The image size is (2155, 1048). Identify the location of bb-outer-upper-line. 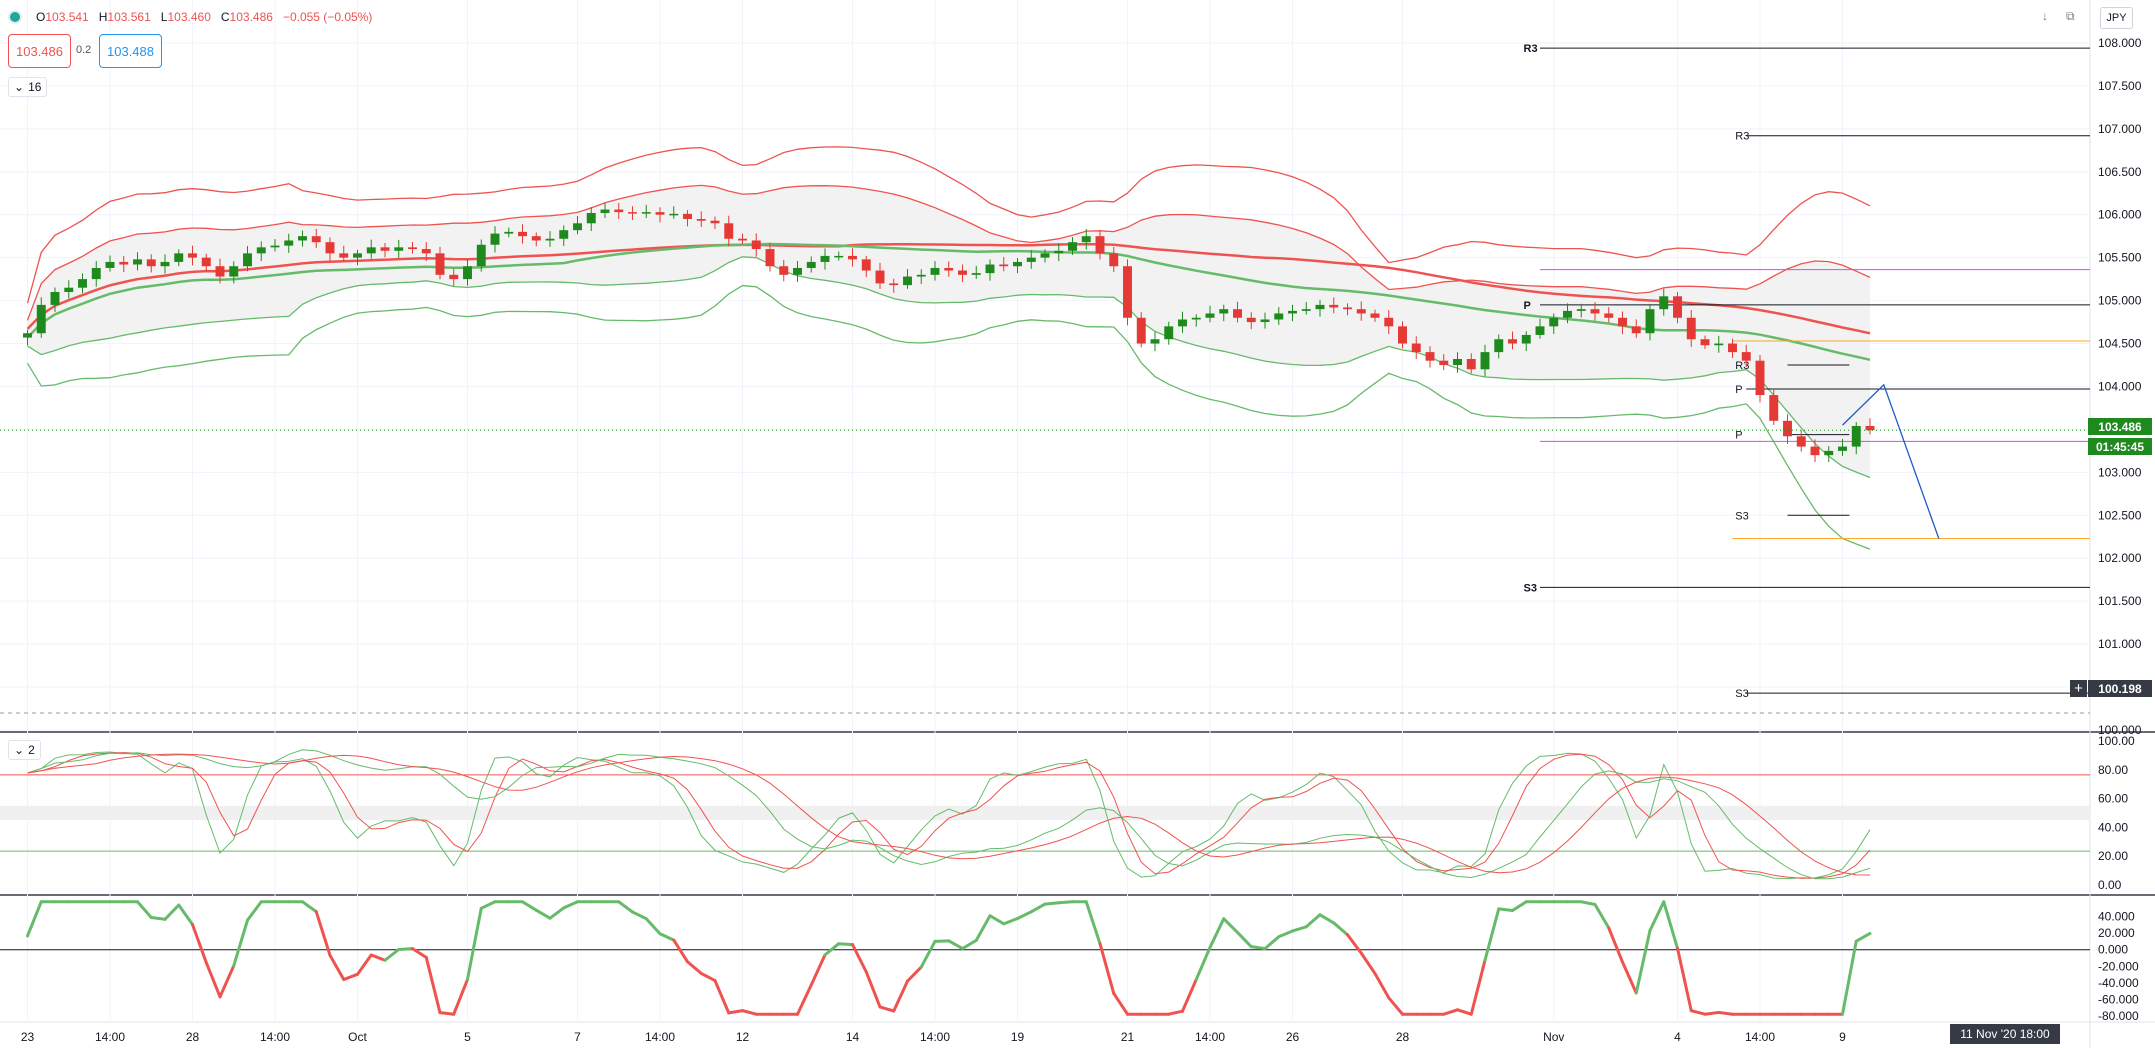
(948, 225).